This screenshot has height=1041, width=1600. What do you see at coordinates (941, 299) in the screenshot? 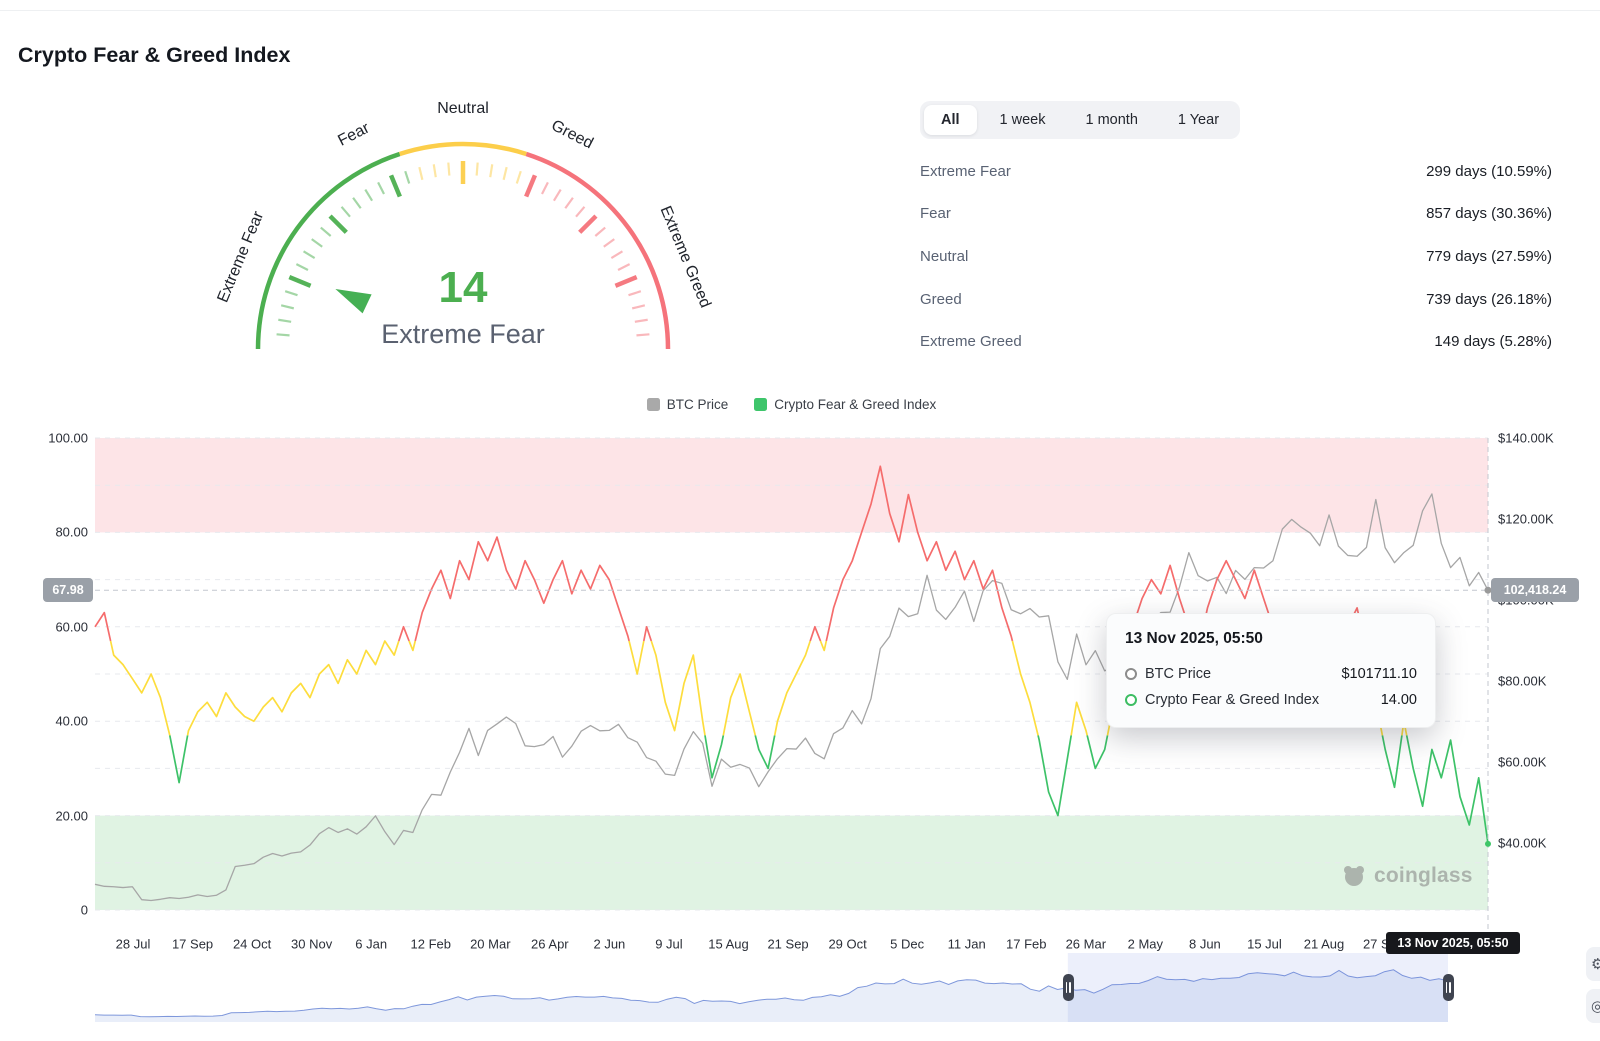
I see `stat-label: Greed` at bounding box center [941, 299].